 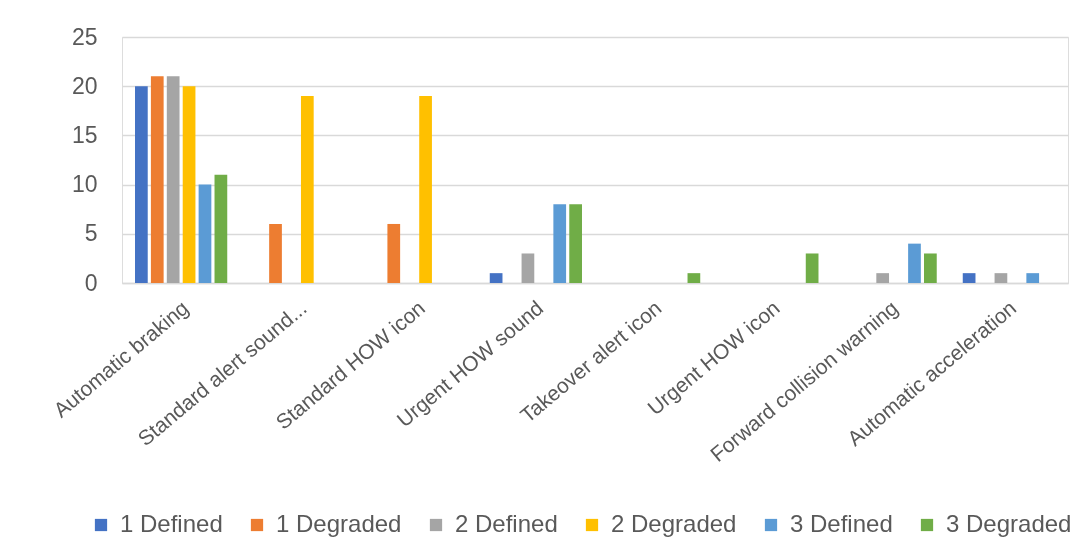 I want to click on y-tick-label: 0, so click(x=91, y=282).